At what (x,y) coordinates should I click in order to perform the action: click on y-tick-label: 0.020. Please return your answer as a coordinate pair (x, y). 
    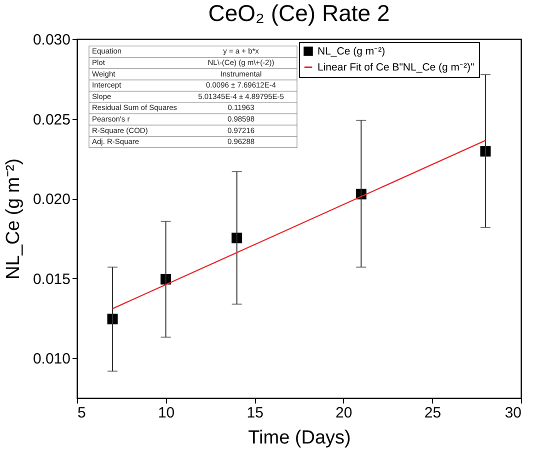
    Looking at the image, I should click on (51, 199).